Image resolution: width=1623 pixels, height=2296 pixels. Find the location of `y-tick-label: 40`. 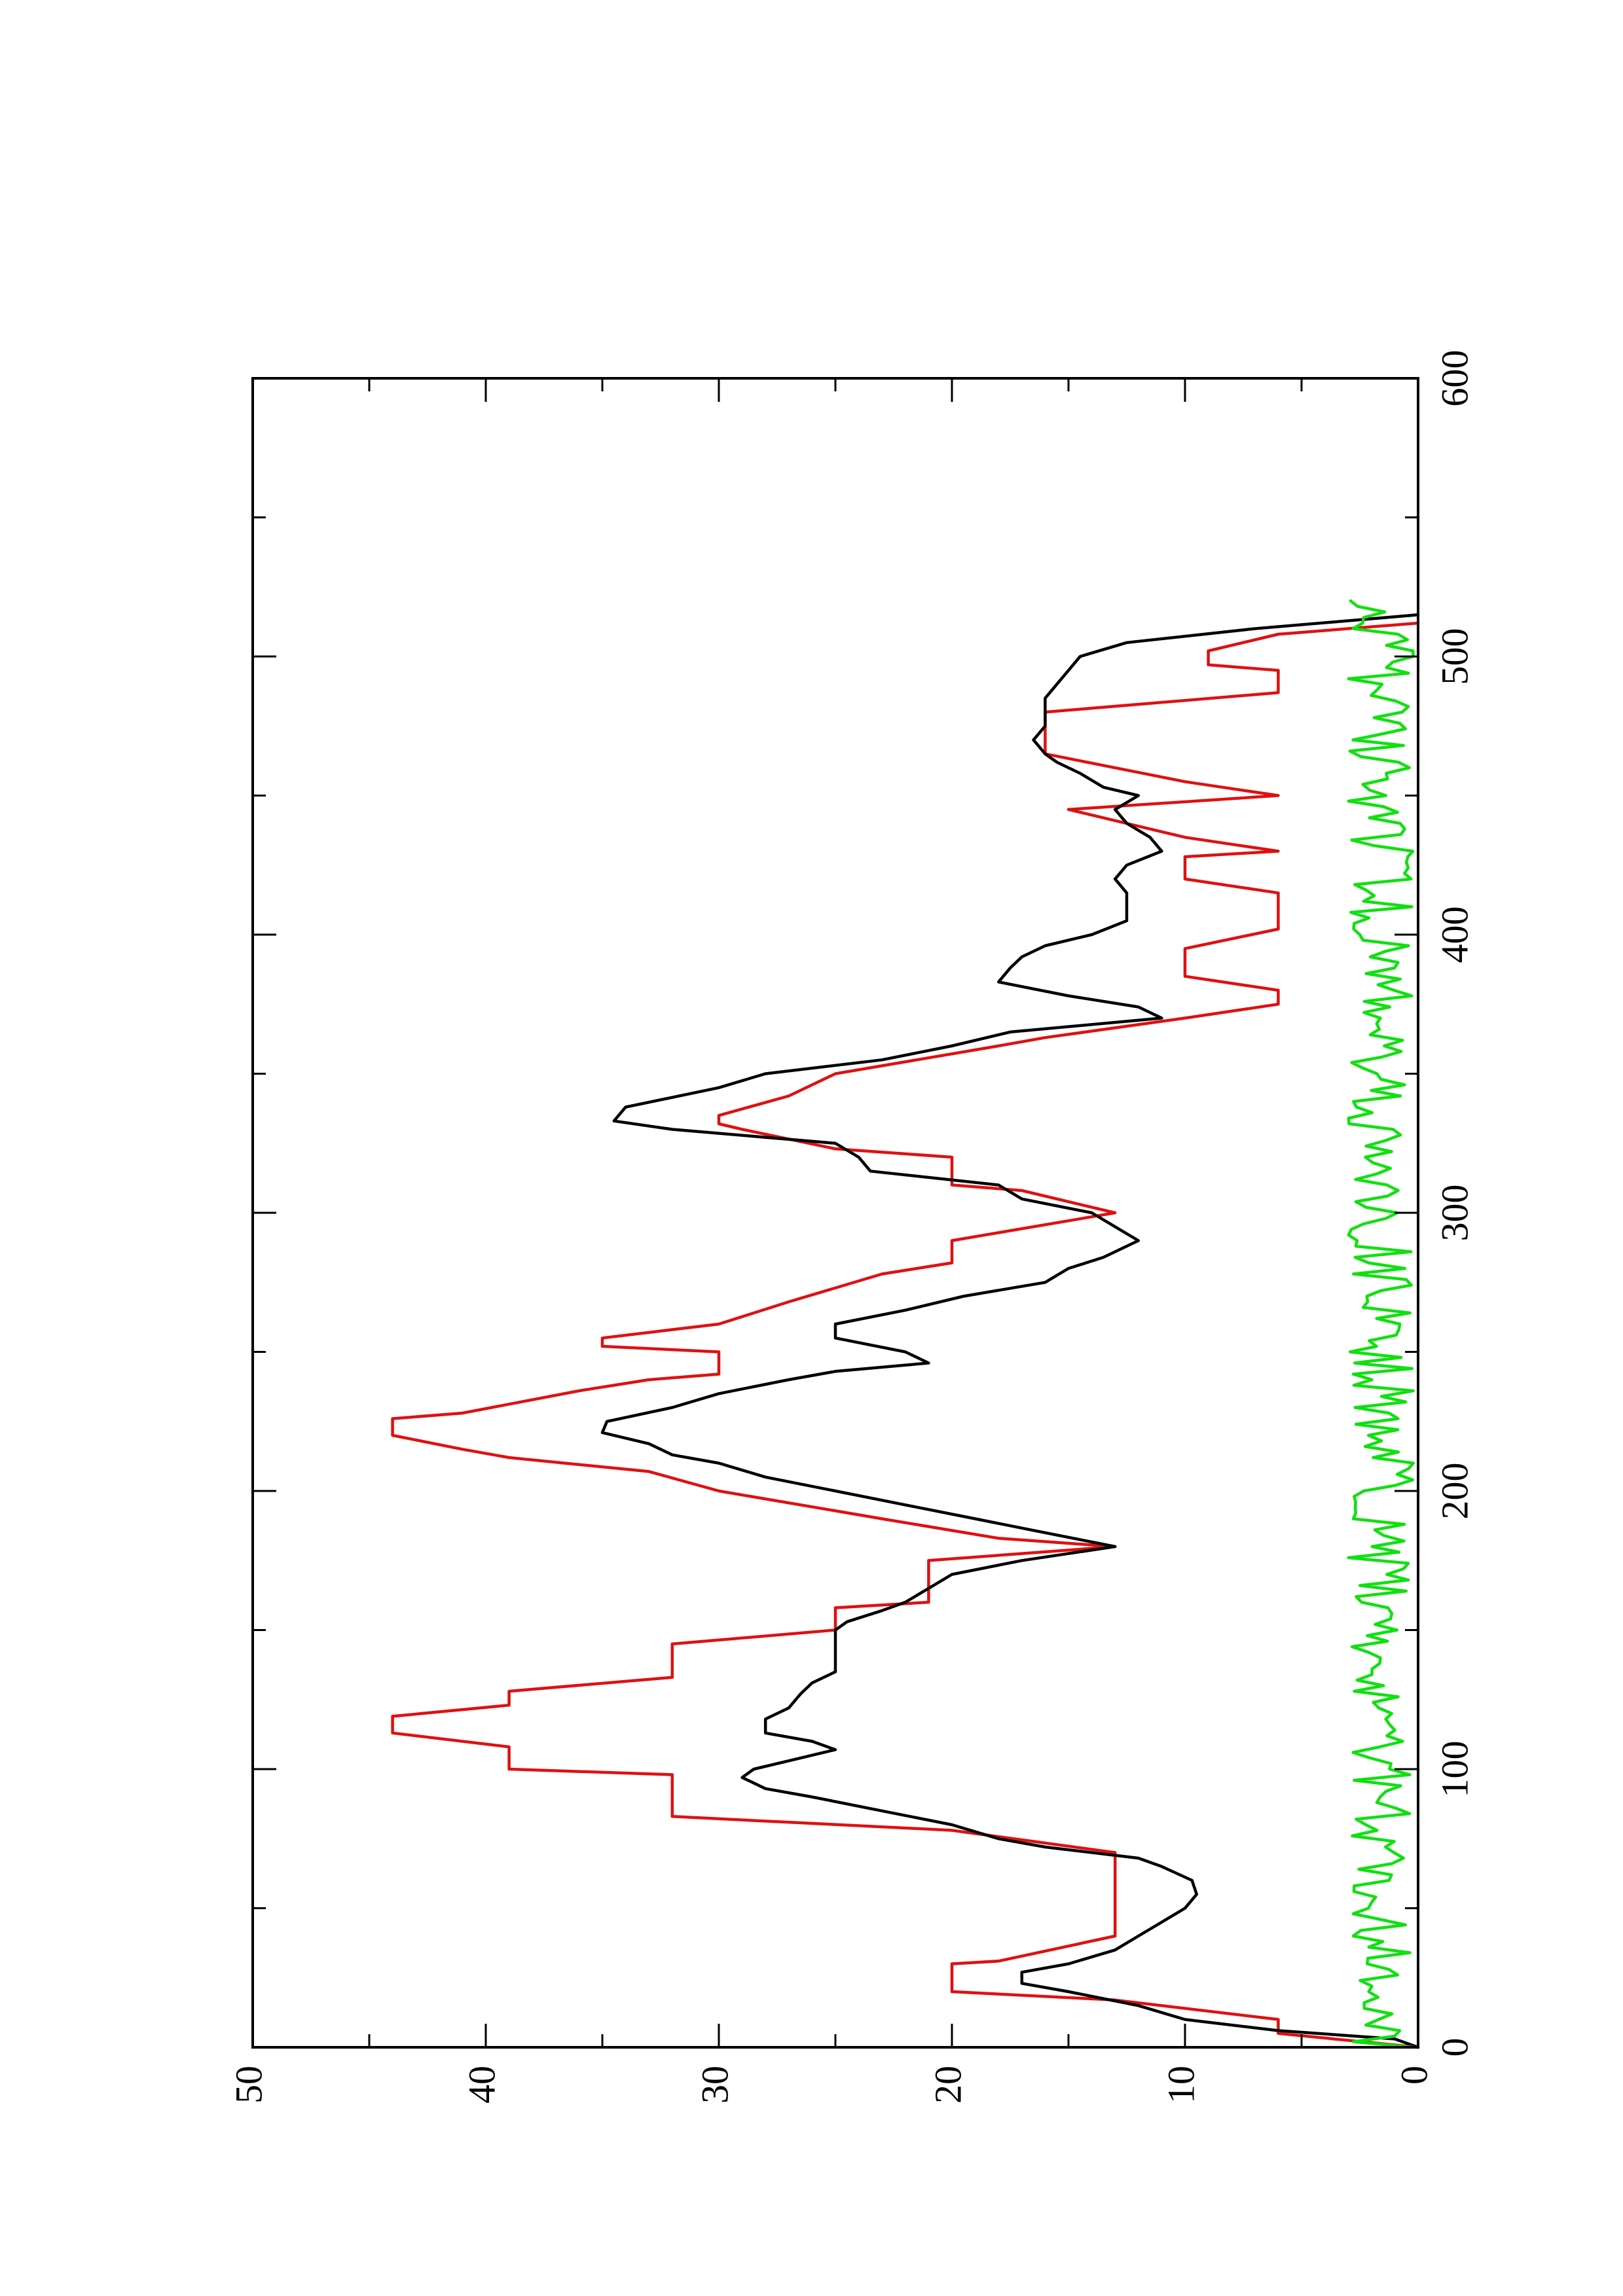

y-tick-label: 40 is located at coordinates (481, 2085).